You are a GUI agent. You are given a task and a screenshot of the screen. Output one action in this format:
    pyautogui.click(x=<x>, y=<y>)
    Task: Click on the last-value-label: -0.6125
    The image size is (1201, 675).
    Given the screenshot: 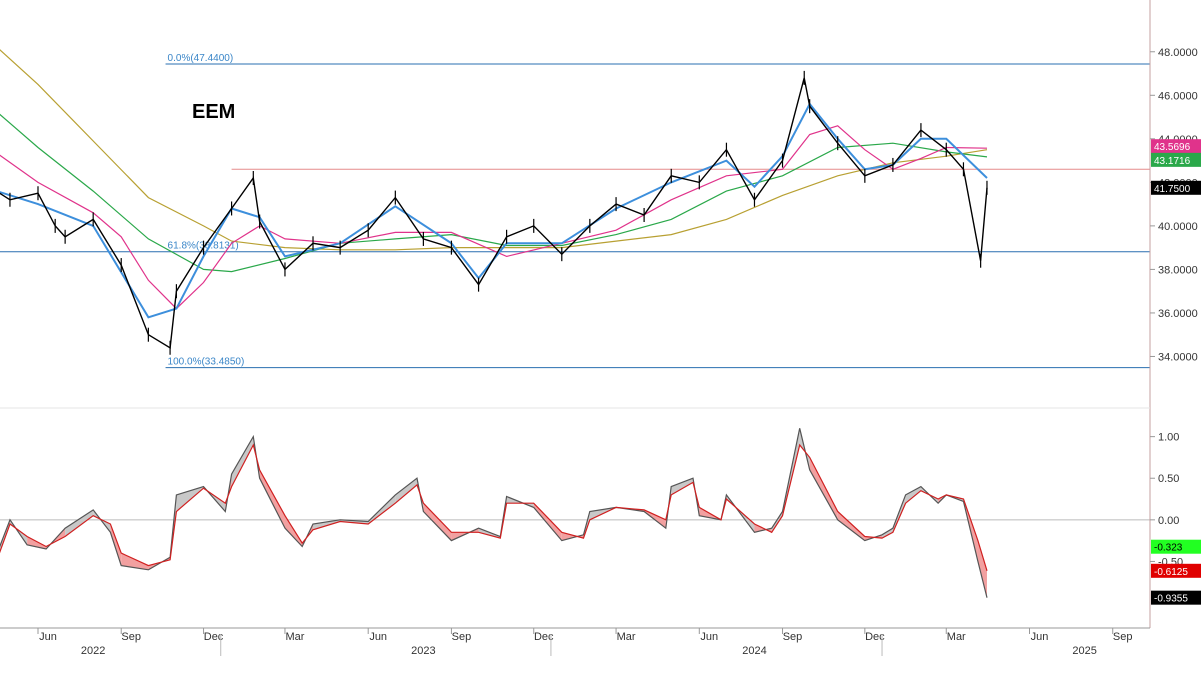 What is the action you would take?
    pyautogui.click(x=1171, y=572)
    